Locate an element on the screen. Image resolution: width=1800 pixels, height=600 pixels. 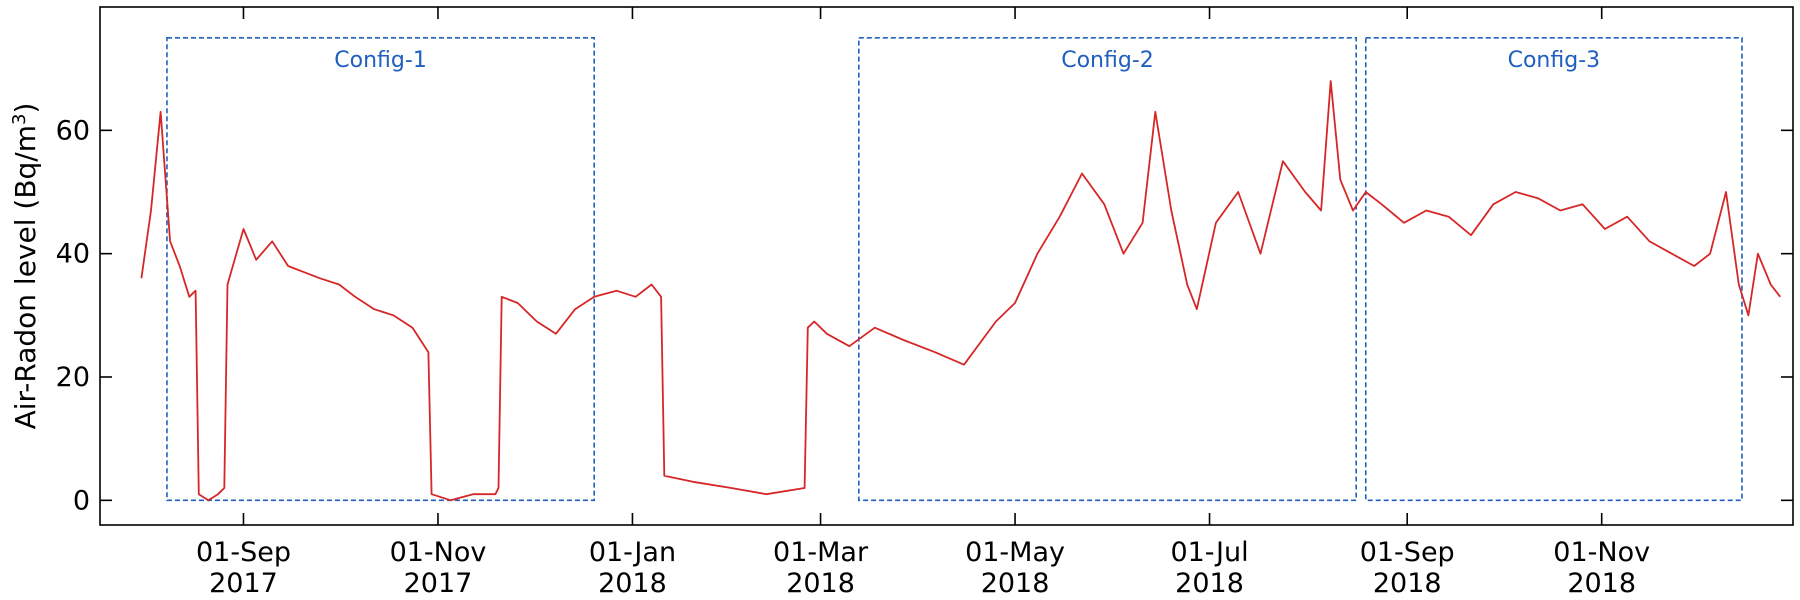
x-tick-label: 01-Jul 2018 is located at coordinates (1209, 568).